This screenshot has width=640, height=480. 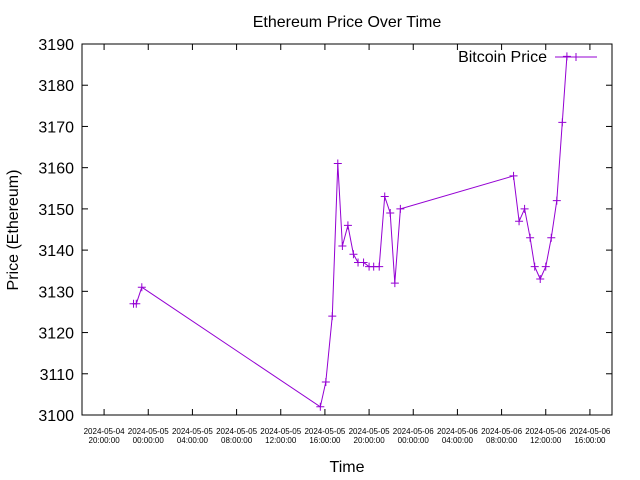 I want to click on y-tick-label: 3120, so click(x=56, y=334).